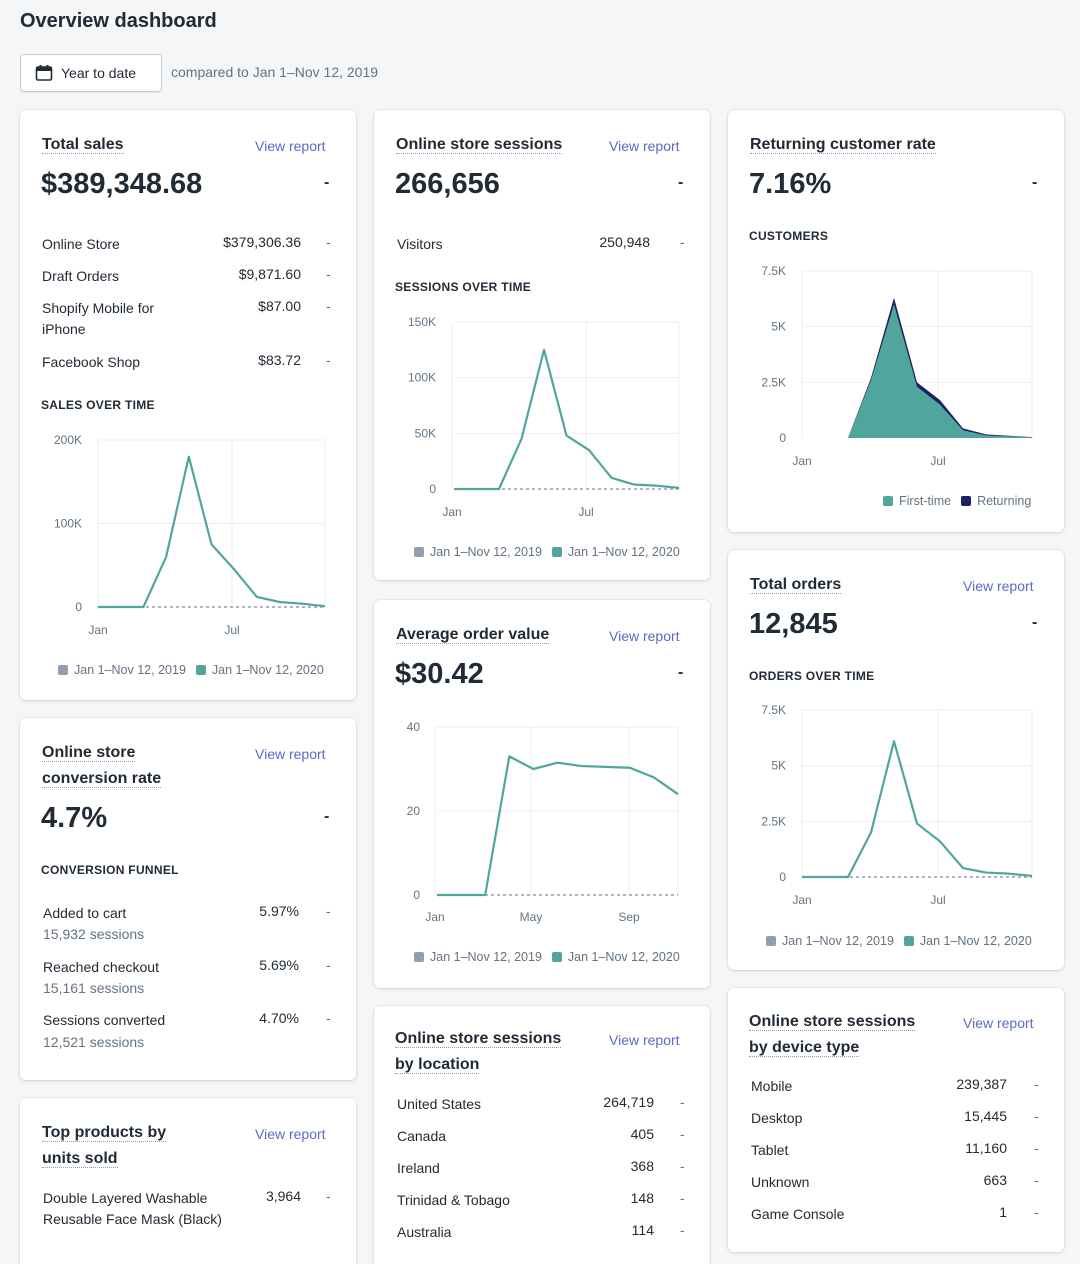 The width and height of the screenshot is (1080, 1264). What do you see at coordinates (110, 870) in the screenshot?
I see `funnel-title: CONVERSION FUNNEL` at bounding box center [110, 870].